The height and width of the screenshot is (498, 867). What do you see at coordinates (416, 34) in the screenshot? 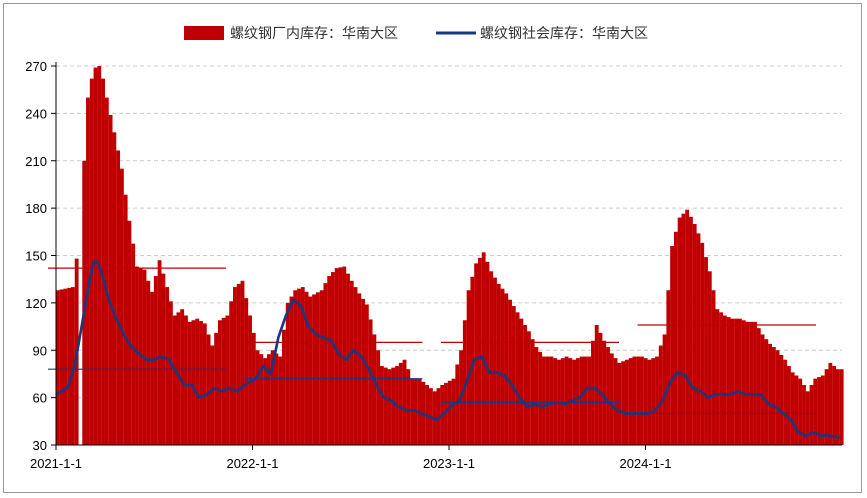
I see `legend: 螺纹钢厂内库存：华南大区 螺纹钢社会库存：华南大区` at bounding box center [416, 34].